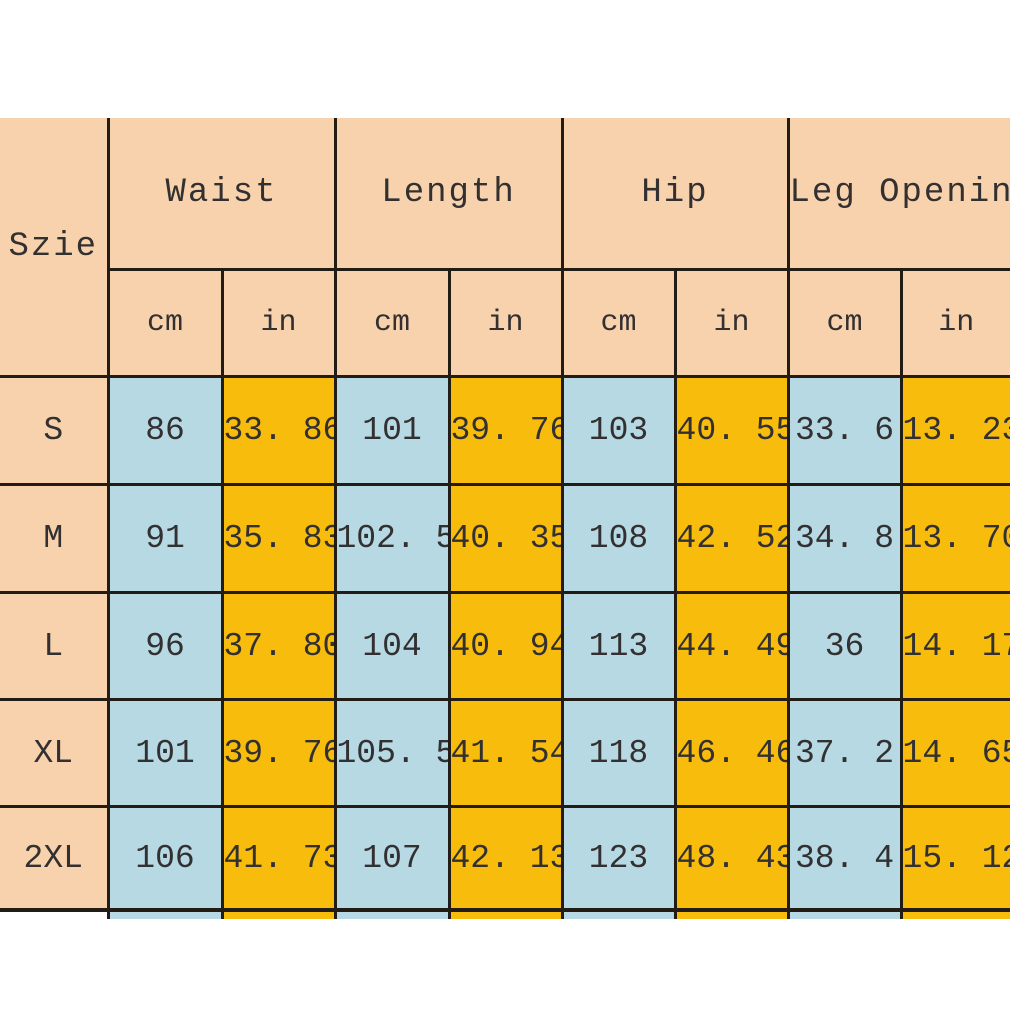 The width and height of the screenshot is (1010, 1010). What do you see at coordinates (55, 430) in the screenshot?
I see `size-cell: S` at bounding box center [55, 430].